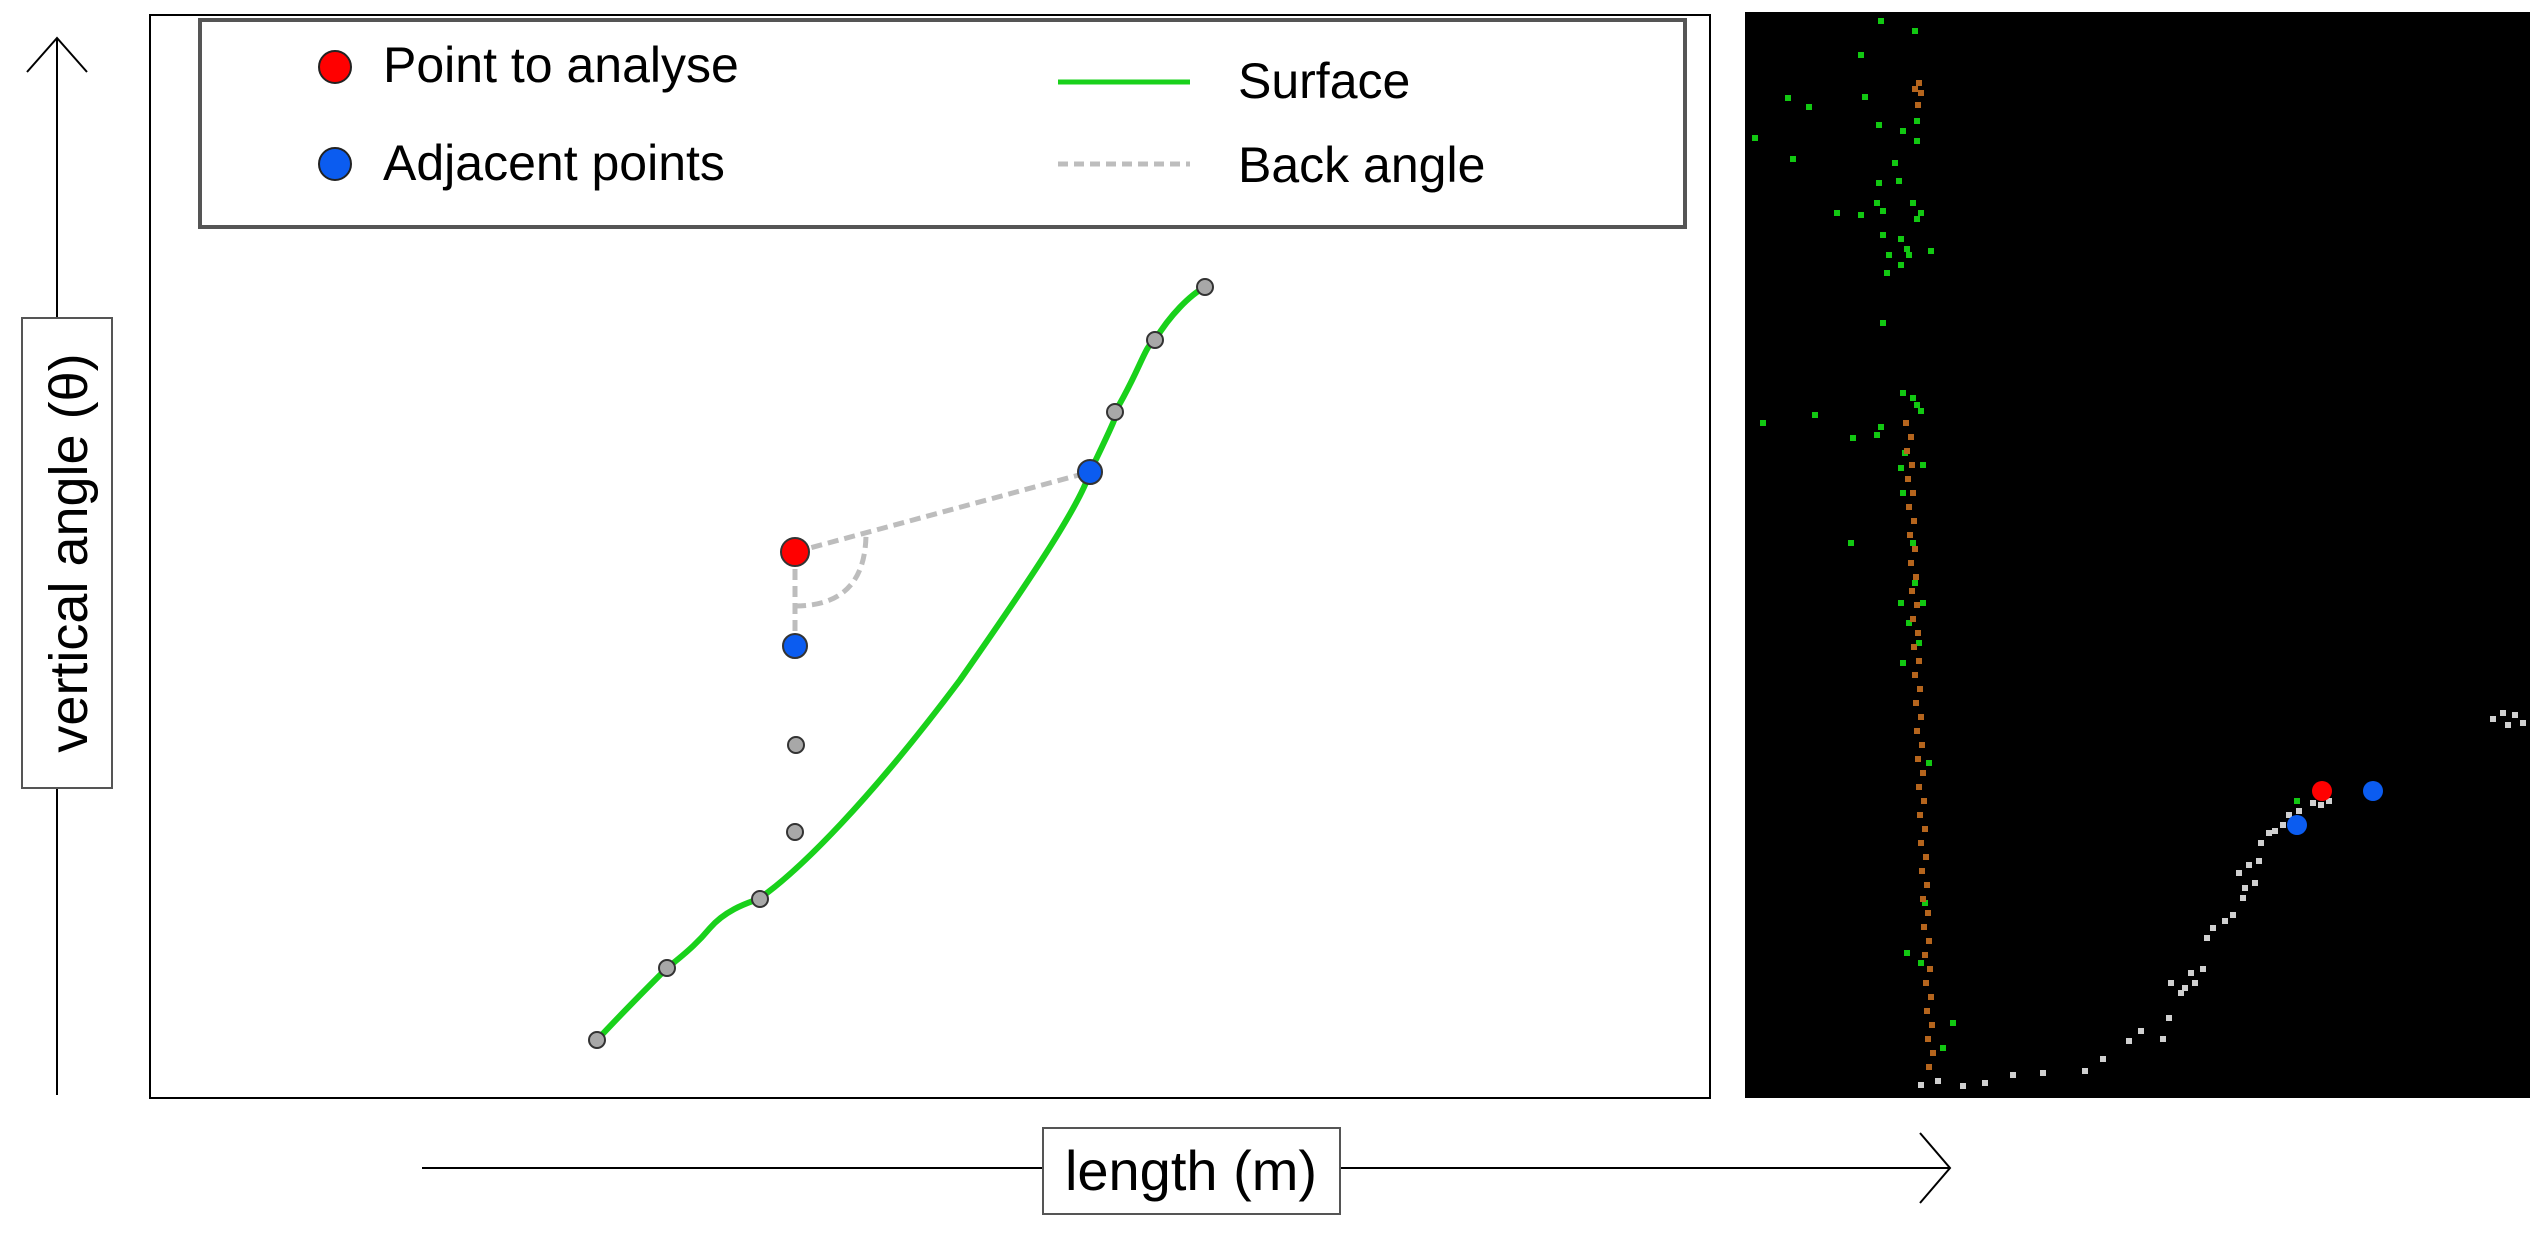 This screenshot has height=1241, width=2540. I want to click on scan-point-to-analyse, so click(2322, 791).